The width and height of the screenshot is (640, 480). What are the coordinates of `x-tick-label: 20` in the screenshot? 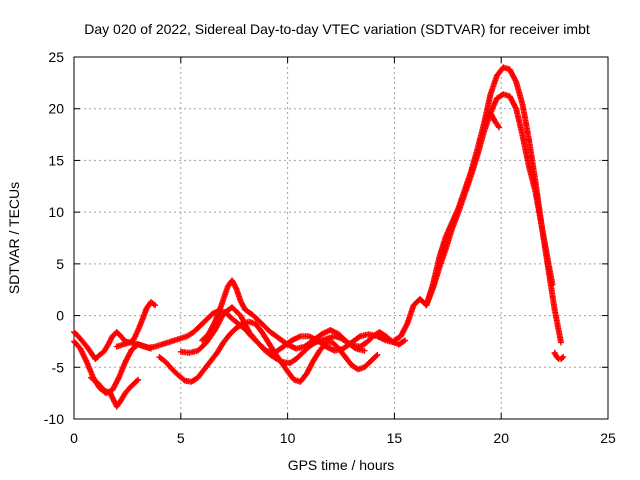 It's located at (501, 438).